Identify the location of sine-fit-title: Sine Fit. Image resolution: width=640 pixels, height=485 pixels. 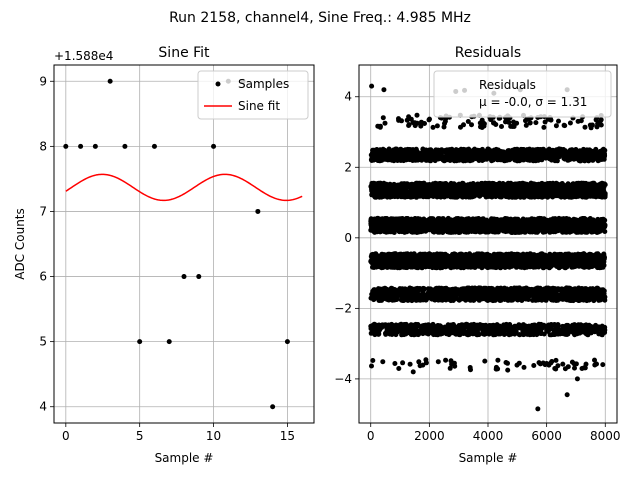
(184, 53).